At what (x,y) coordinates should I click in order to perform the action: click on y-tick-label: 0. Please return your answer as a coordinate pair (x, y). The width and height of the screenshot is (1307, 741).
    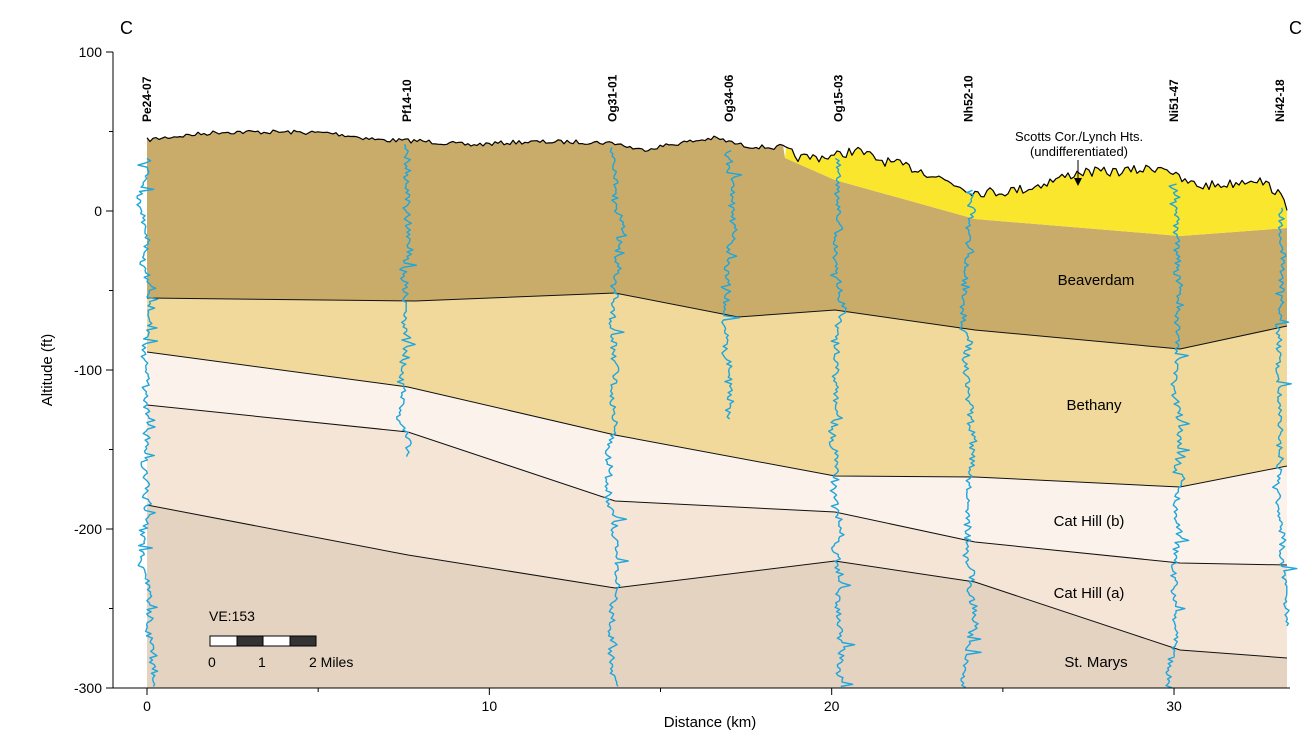
    Looking at the image, I should click on (98, 211).